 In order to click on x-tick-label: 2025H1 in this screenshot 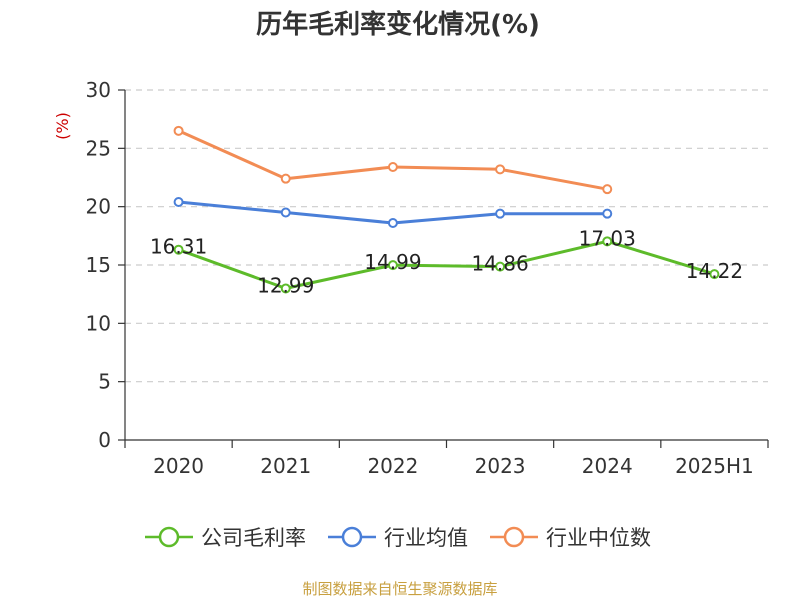, I will do `click(714, 466)`.